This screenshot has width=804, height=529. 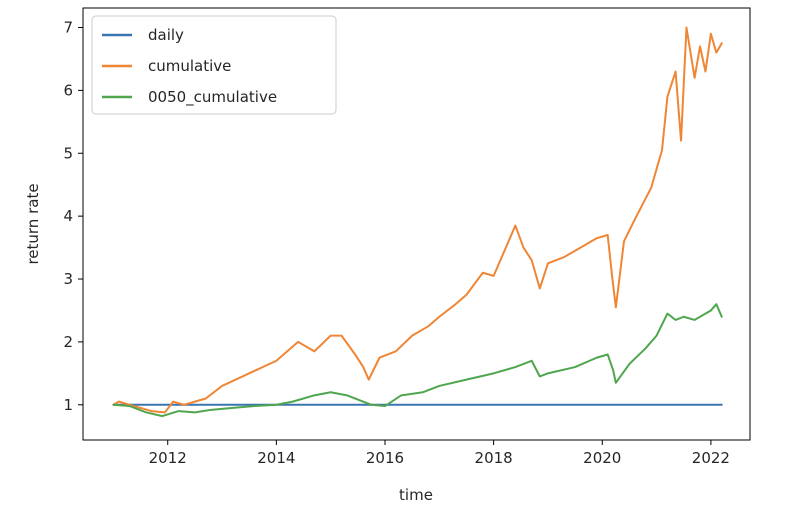 What do you see at coordinates (385, 458) in the screenshot?
I see `x-tick-label: 2016` at bounding box center [385, 458].